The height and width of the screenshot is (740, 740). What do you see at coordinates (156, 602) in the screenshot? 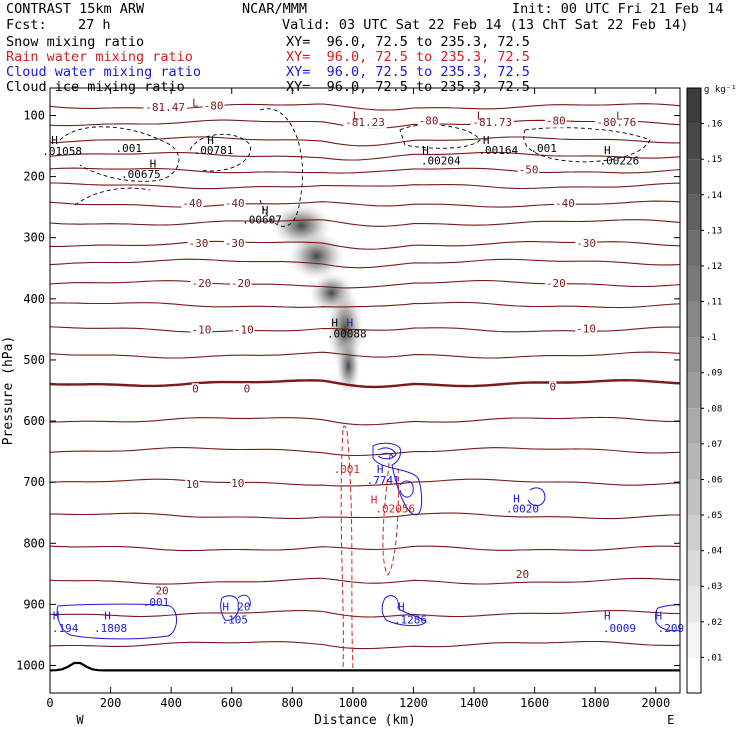
I see `value-label-14: .001` at bounding box center [156, 602].